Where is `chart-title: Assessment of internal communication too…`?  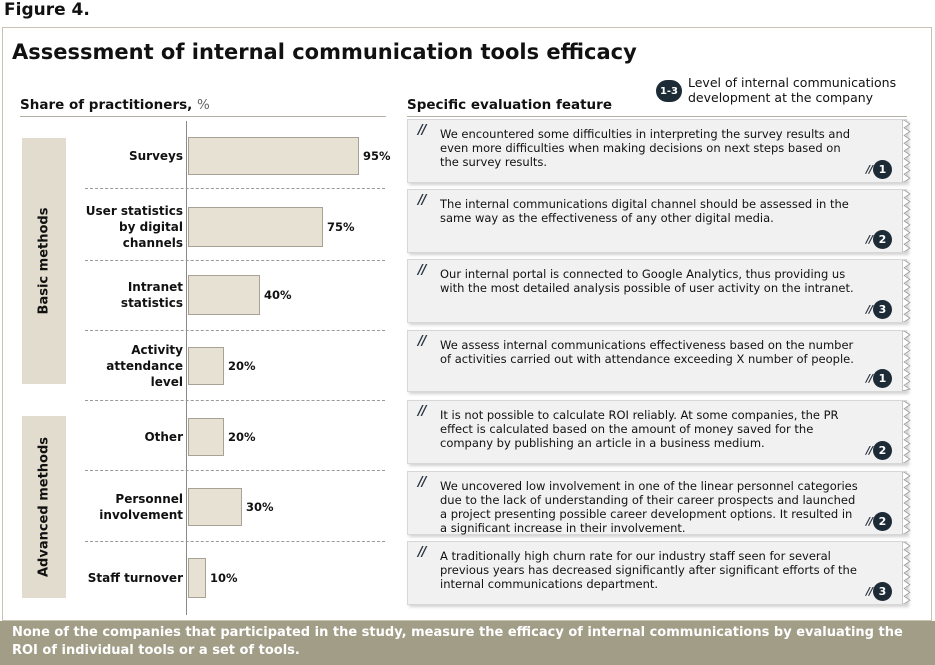
chart-title: Assessment of internal communication too… is located at coordinates (324, 52).